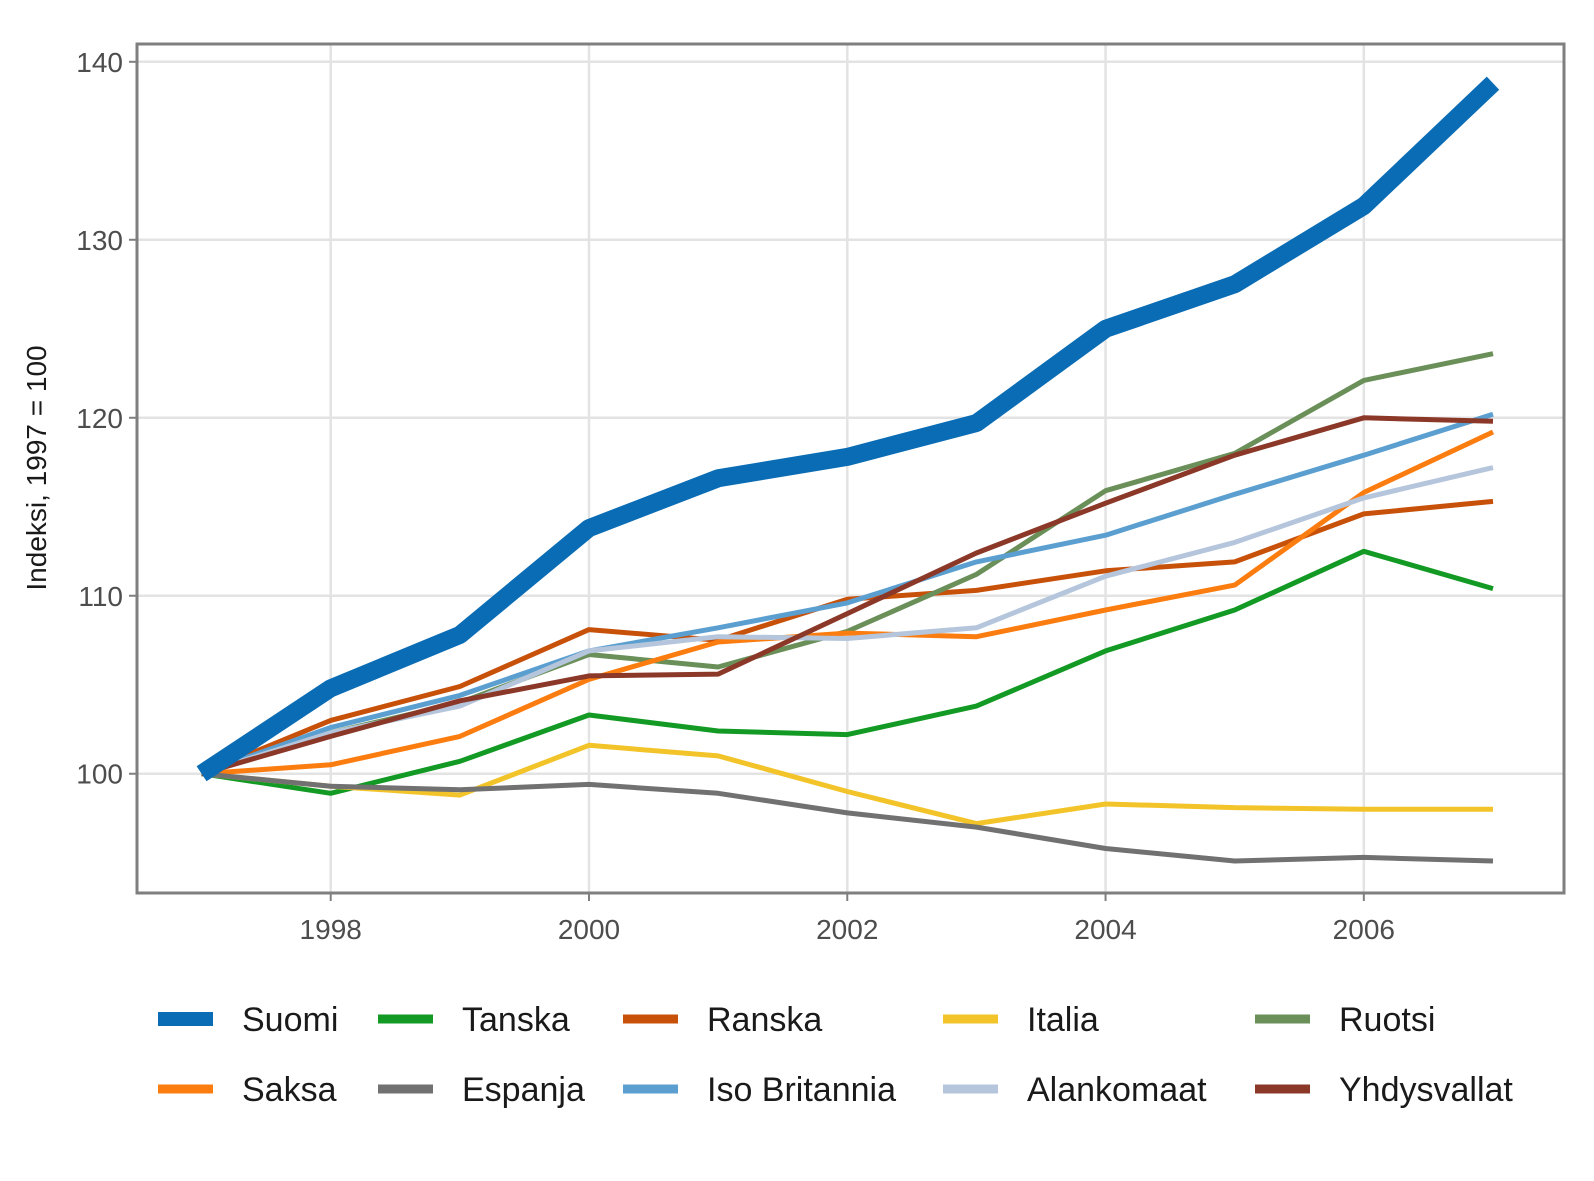 The image size is (1594, 1181). Describe the element at coordinates (1021, 1020) in the screenshot. I see `legend-item-italia: Italia` at that location.